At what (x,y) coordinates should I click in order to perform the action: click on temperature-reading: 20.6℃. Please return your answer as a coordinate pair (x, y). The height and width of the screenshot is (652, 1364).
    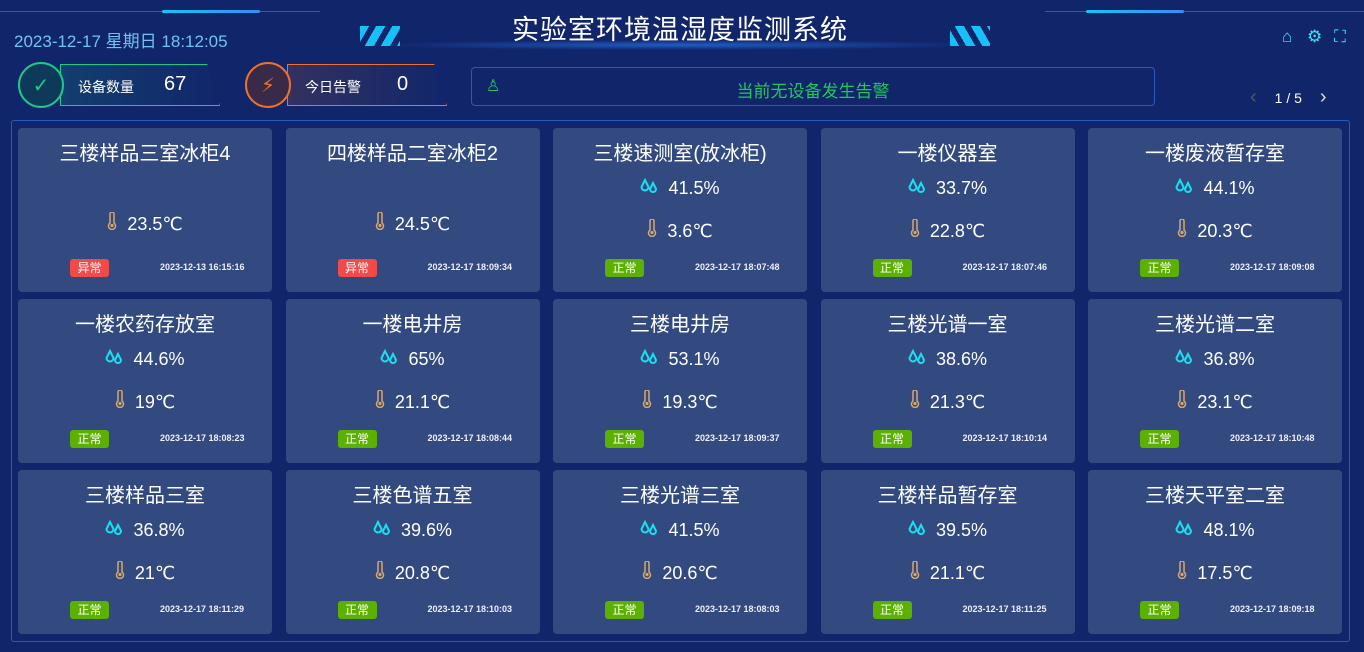
    Looking at the image, I should click on (680, 572).